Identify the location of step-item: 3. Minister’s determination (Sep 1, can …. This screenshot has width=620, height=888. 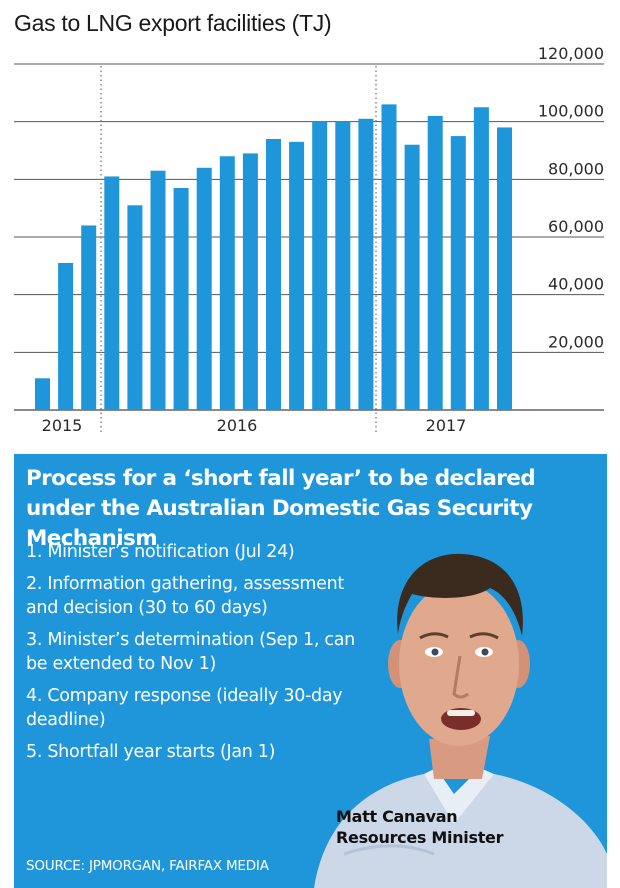
(190, 652).